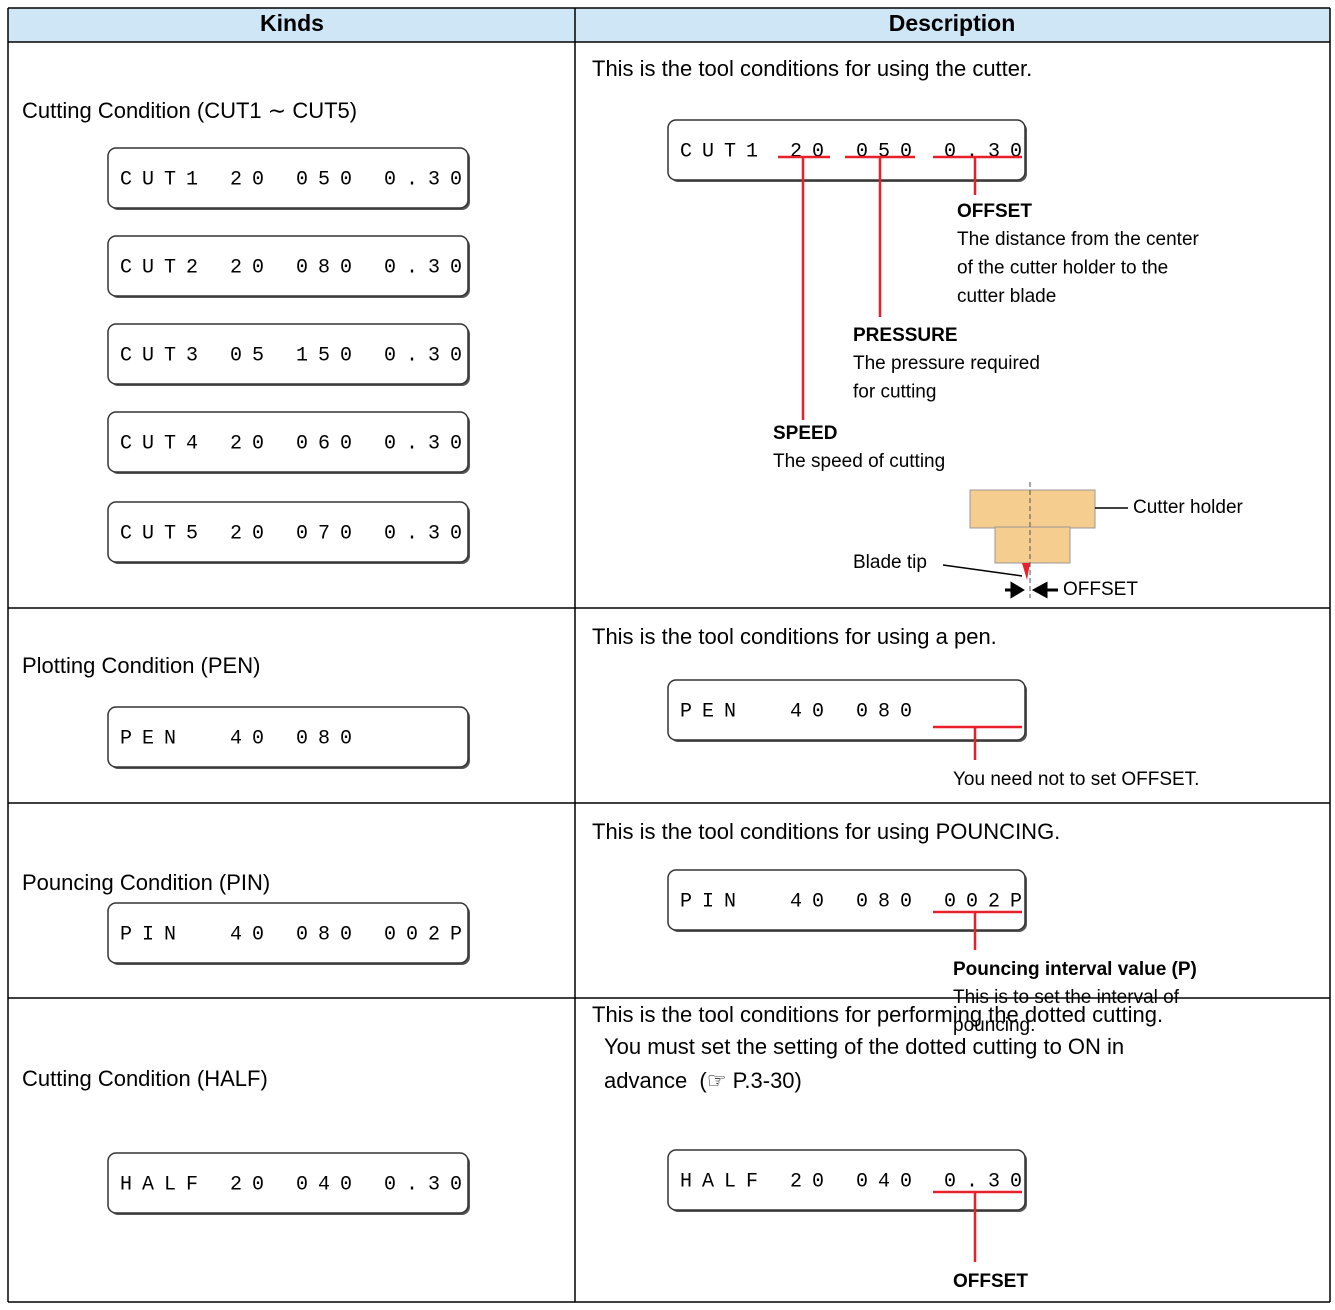 The width and height of the screenshot is (1335, 1310). What do you see at coordinates (292, 23) in the screenshot?
I see `header-kinds: Kinds` at bounding box center [292, 23].